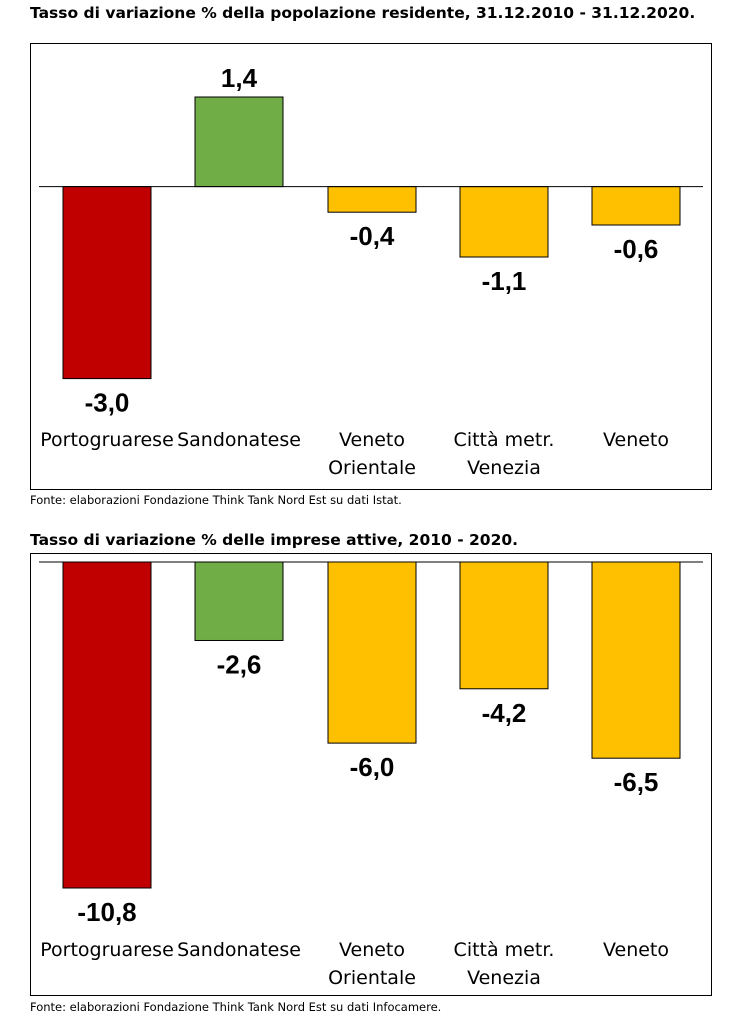 Image resolution: width=729 pixels, height=1024 pixels. Describe the element at coordinates (372, 236) in the screenshot. I see `data-label-2: -0,4` at that location.